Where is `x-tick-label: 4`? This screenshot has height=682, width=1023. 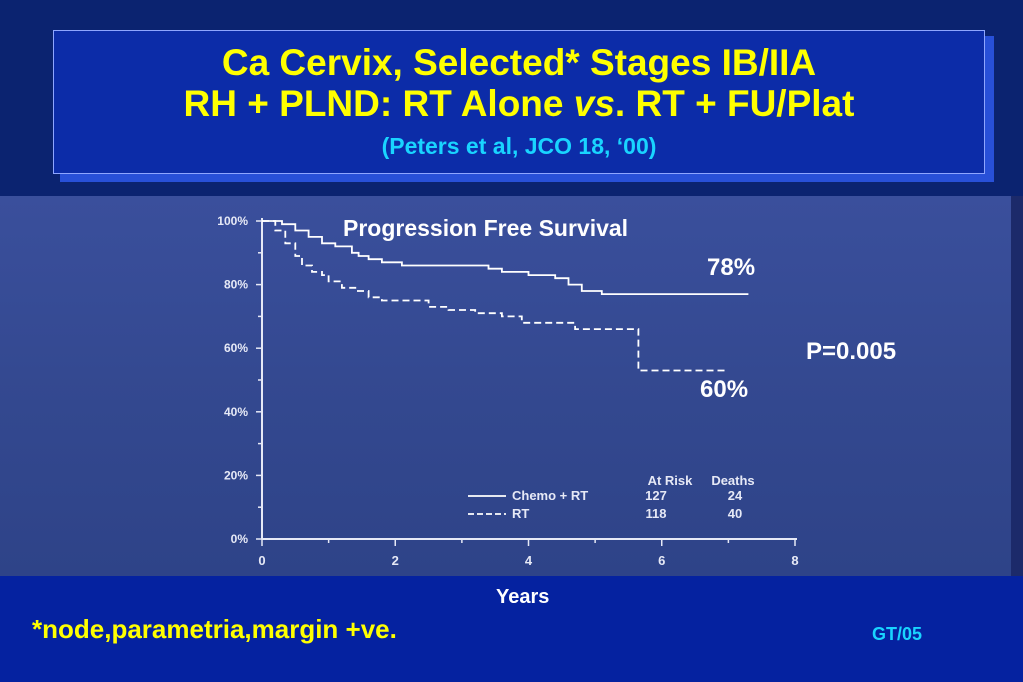 x-tick-label: 4 is located at coordinates (529, 560).